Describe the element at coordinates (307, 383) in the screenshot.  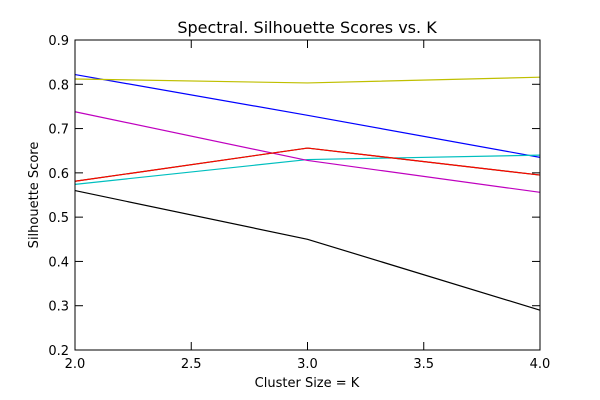
I see `x-axis-label: Cluster Size = K` at that location.